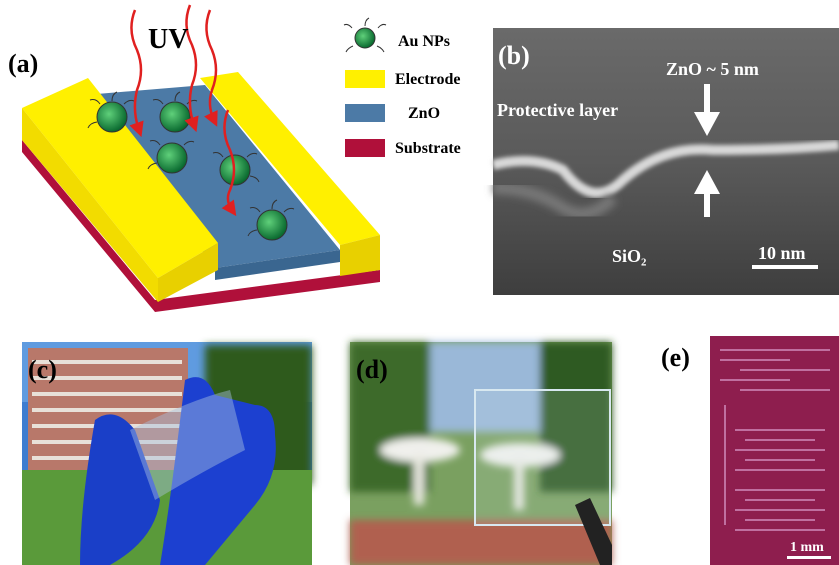 The image size is (839, 565). I want to click on left-electrode-end, so click(188, 272).